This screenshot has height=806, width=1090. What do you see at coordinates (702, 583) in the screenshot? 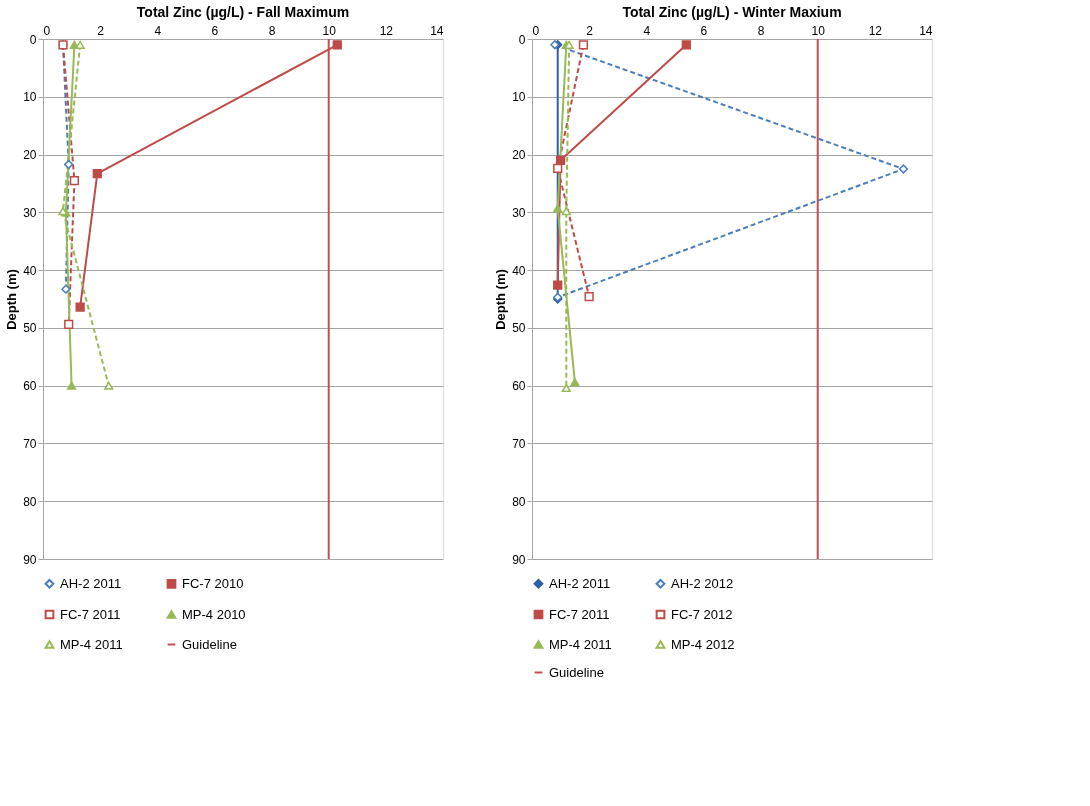
I see `legend-label: AH-2 2012` at bounding box center [702, 583].